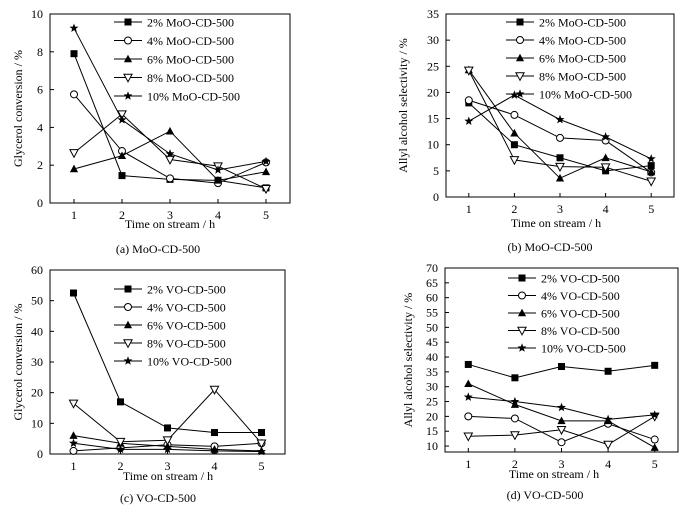 The height and width of the screenshot is (507, 697). What do you see at coordinates (432, 431) in the screenshot?
I see `y-tick-label: 15` at bounding box center [432, 431].